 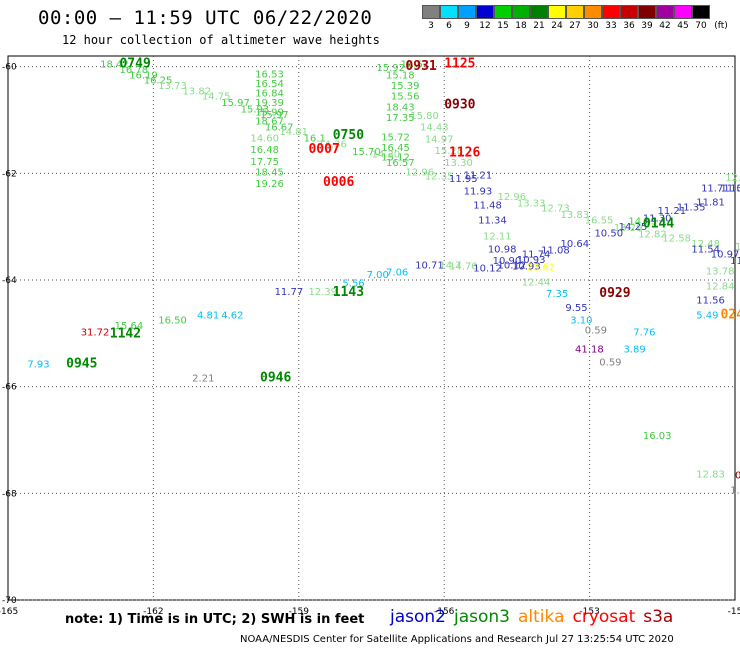 What do you see at coordinates (492, 220) in the screenshot?
I see `swh-value-label: 11.34` at bounding box center [492, 220].